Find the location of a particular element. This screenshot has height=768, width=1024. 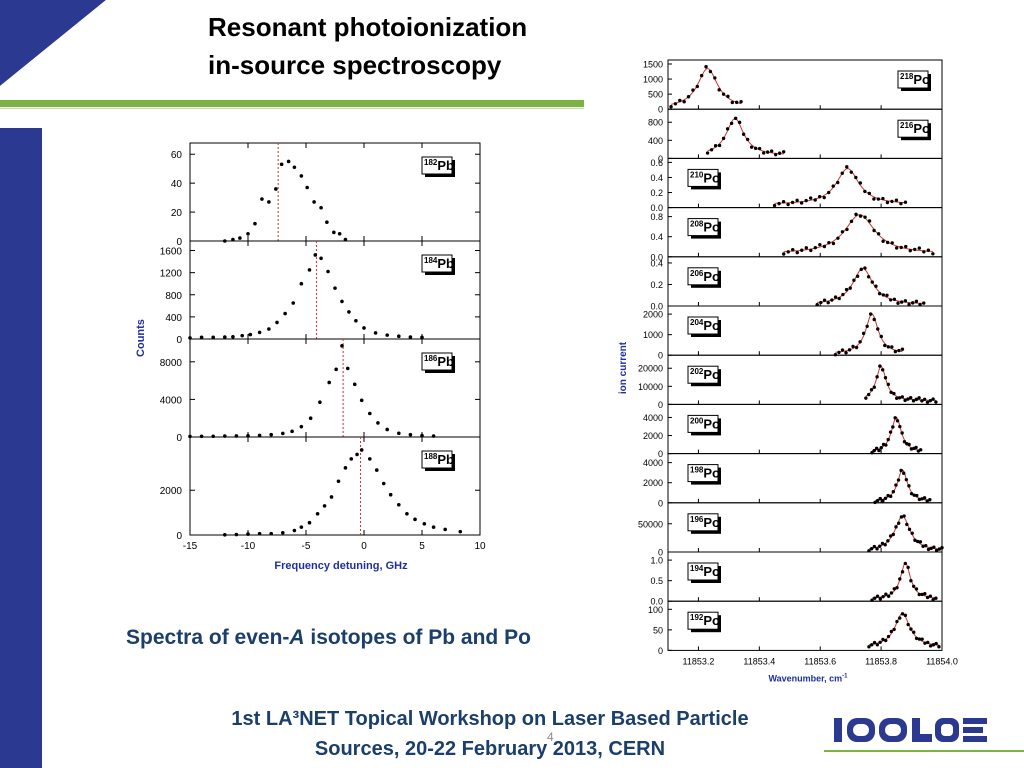

isotope-mass: 192 is located at coordinates (697, 617).